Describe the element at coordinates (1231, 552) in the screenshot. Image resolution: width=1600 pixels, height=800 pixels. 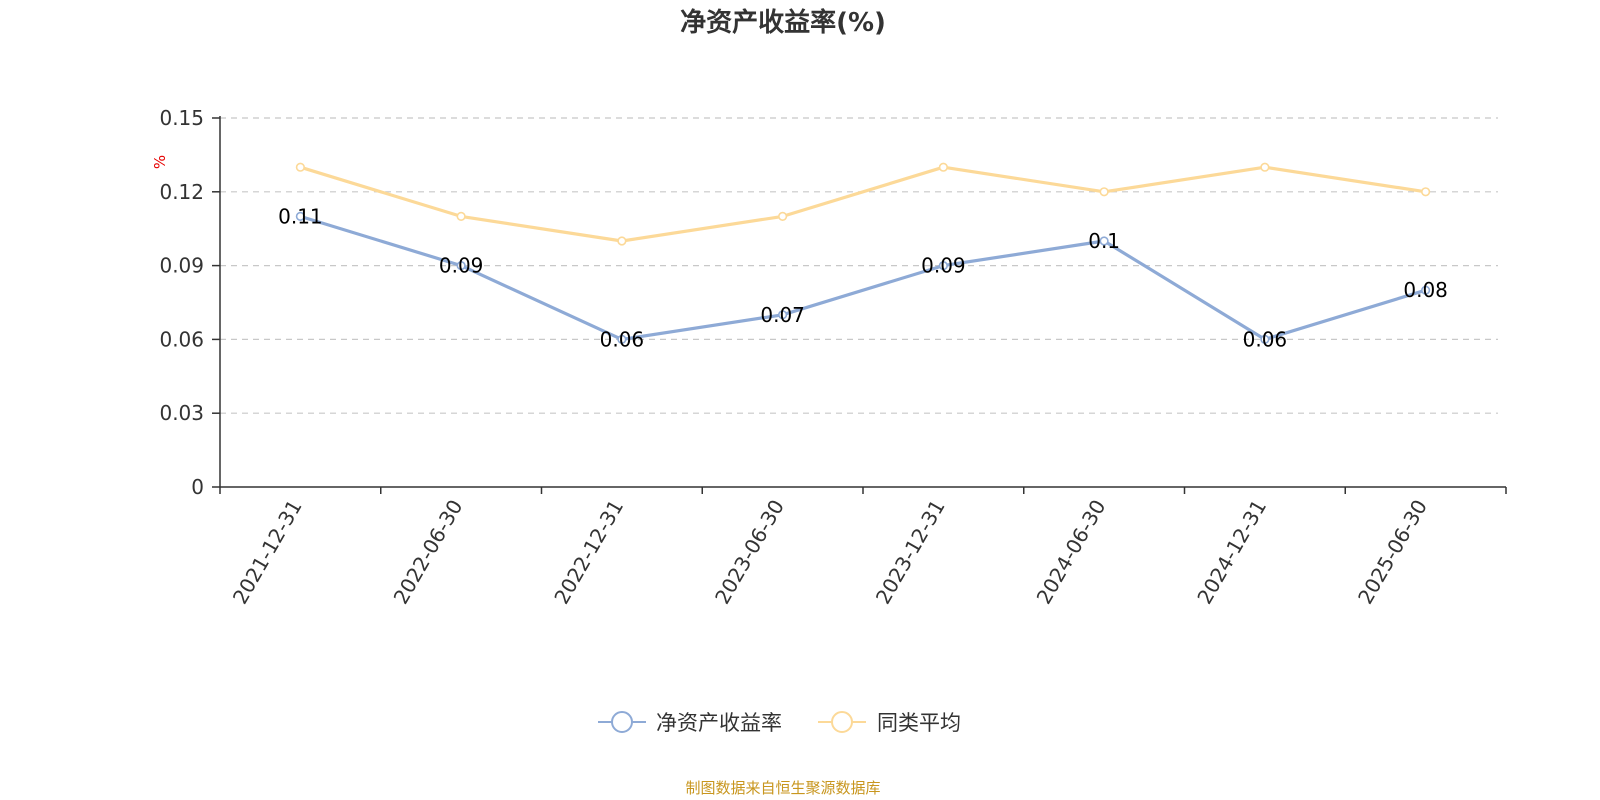
I see `x-tick-label: 2024-12-31` at that location.